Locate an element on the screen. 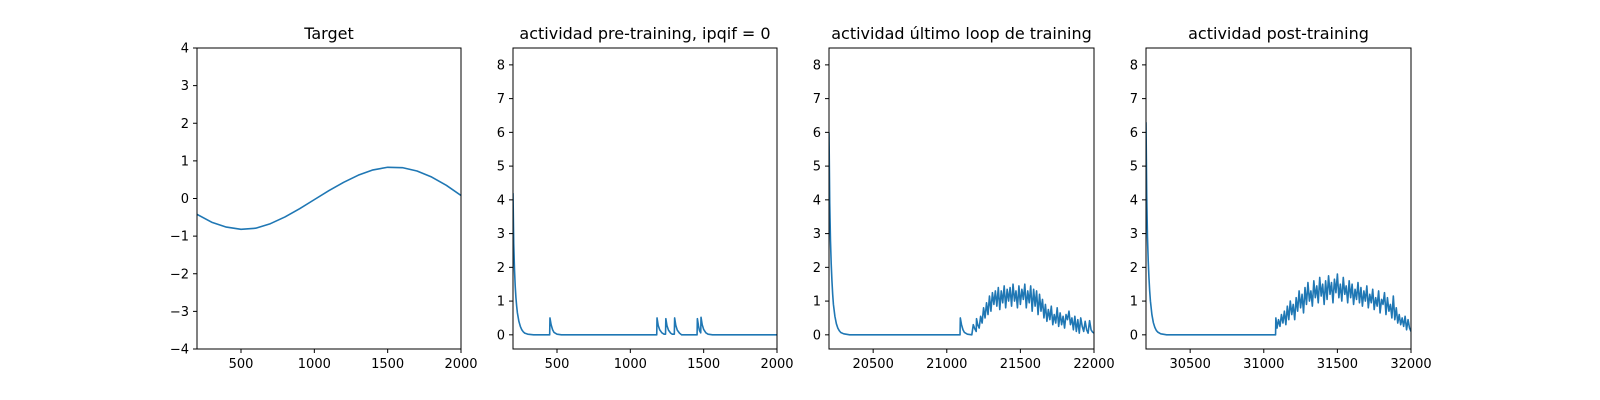 The image size is (1600, 400). y-tick-label: −1 is located at coordinates (179, 237).